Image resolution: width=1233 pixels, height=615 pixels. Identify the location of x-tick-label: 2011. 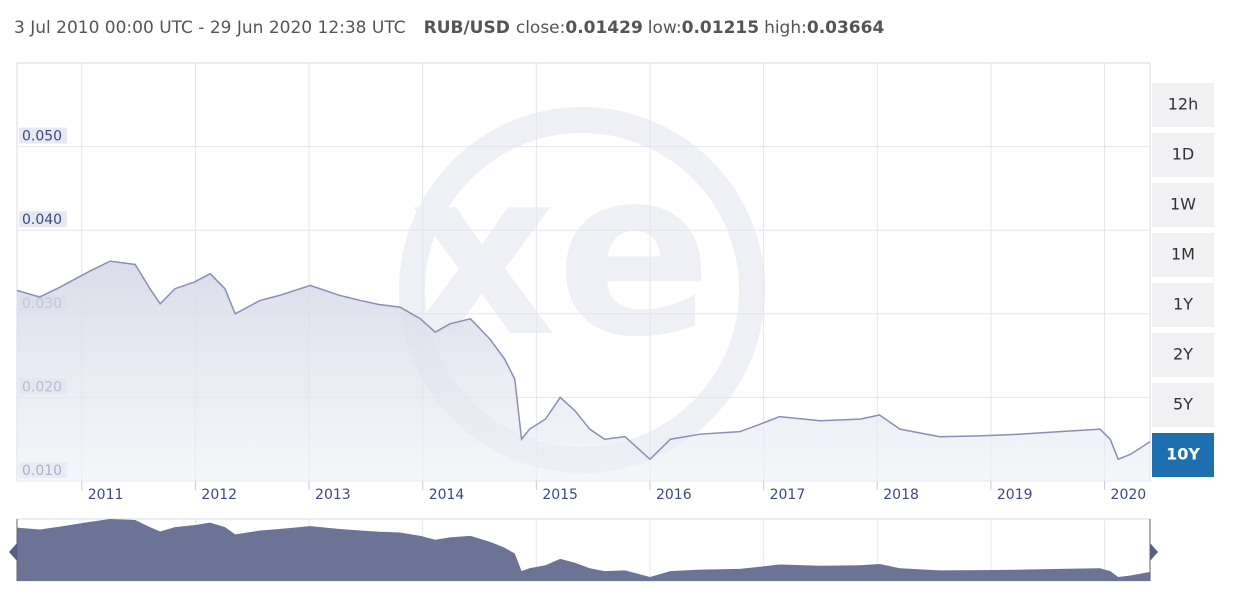
(106, 495).